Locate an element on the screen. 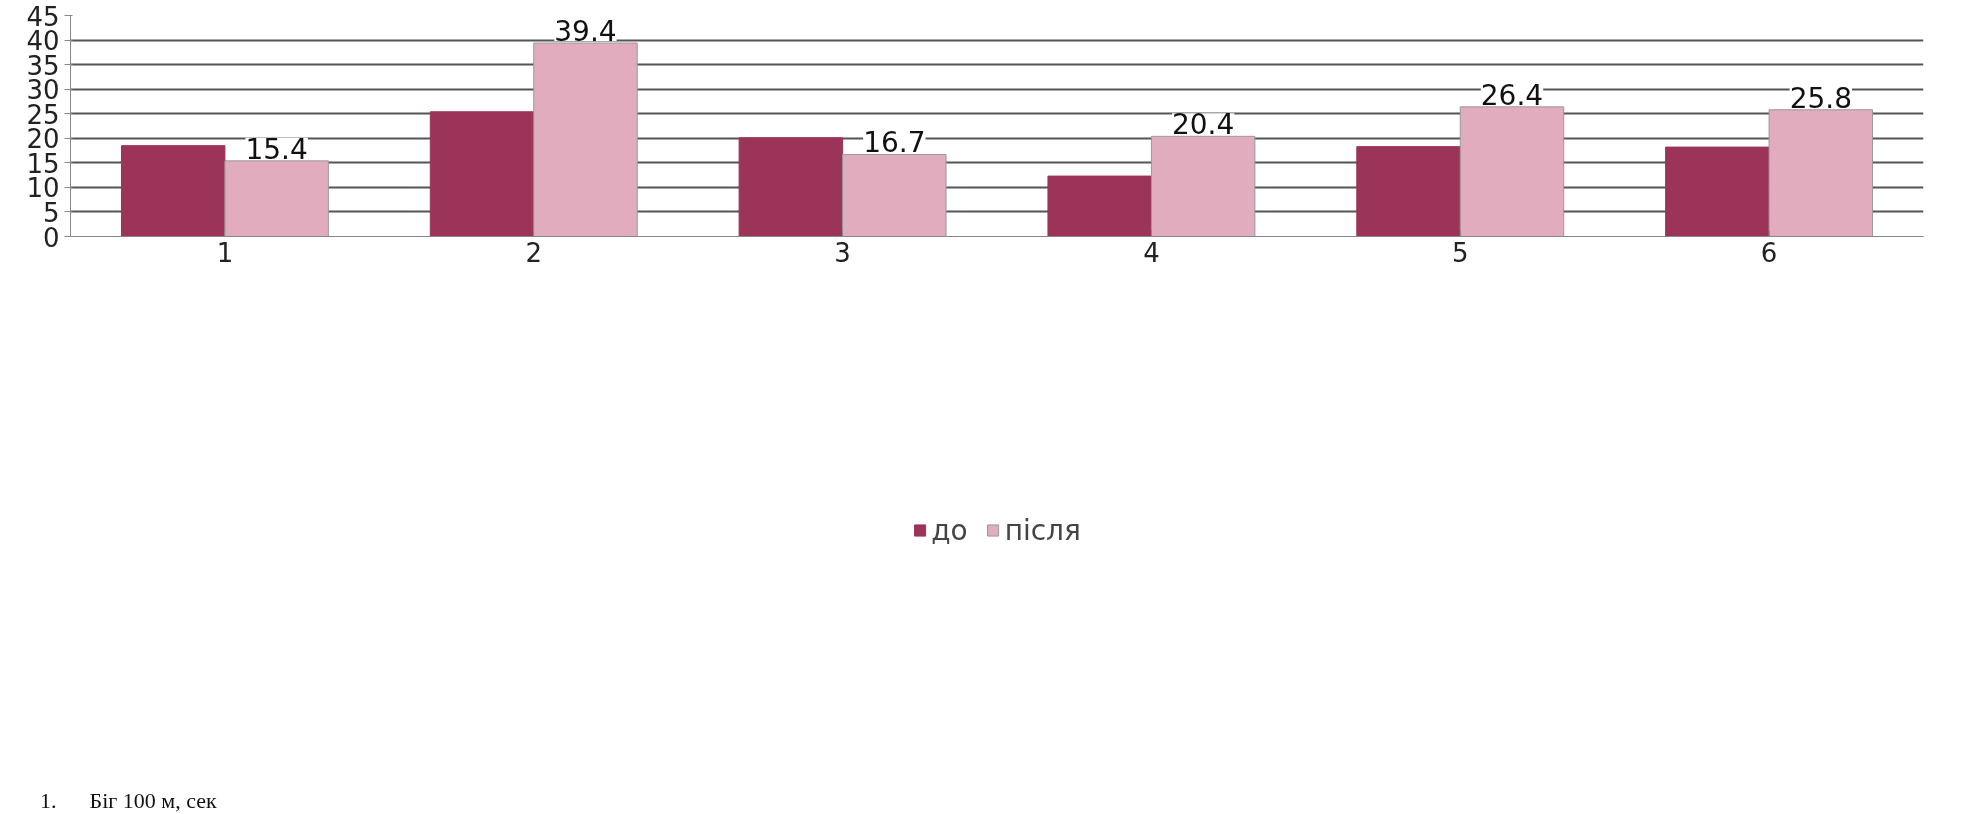  data-label: 25.8 is located at coordinates (1820, 98).